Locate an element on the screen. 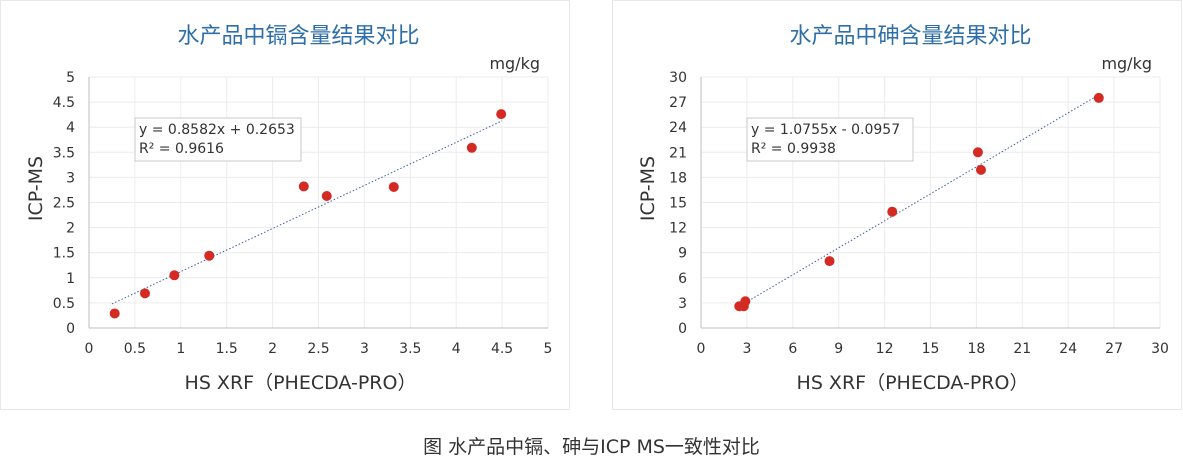 The height and width of the screenshot is (460, 1183). x-tick-label: 30 is located at coordinates (1160, 349).